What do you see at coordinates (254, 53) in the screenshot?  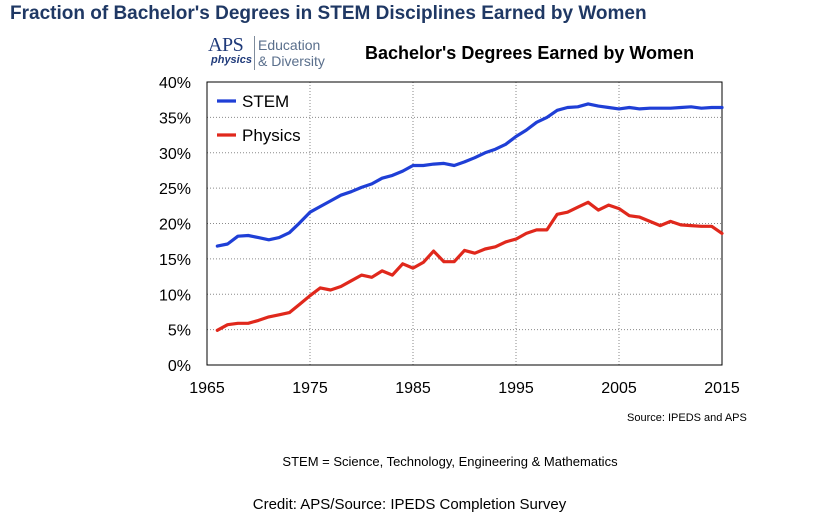 I see `logo-divider` at bounding box center [254, 53].